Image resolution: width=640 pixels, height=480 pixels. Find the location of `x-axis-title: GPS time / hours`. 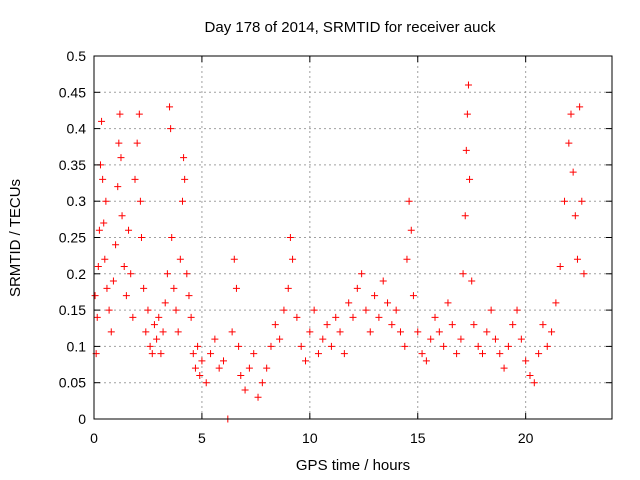

x-axis-title: GPS time / hours is located at coordinates (353, 465).